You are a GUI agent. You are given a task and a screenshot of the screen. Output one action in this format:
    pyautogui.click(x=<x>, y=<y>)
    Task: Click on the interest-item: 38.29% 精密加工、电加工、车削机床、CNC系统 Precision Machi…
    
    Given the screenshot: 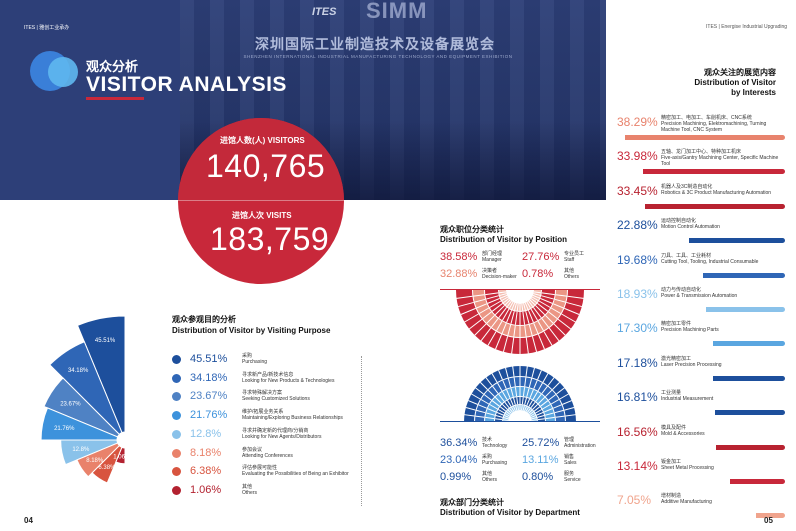 What is the action you would take?
    pyautogui.click(x=702, y=125)
    